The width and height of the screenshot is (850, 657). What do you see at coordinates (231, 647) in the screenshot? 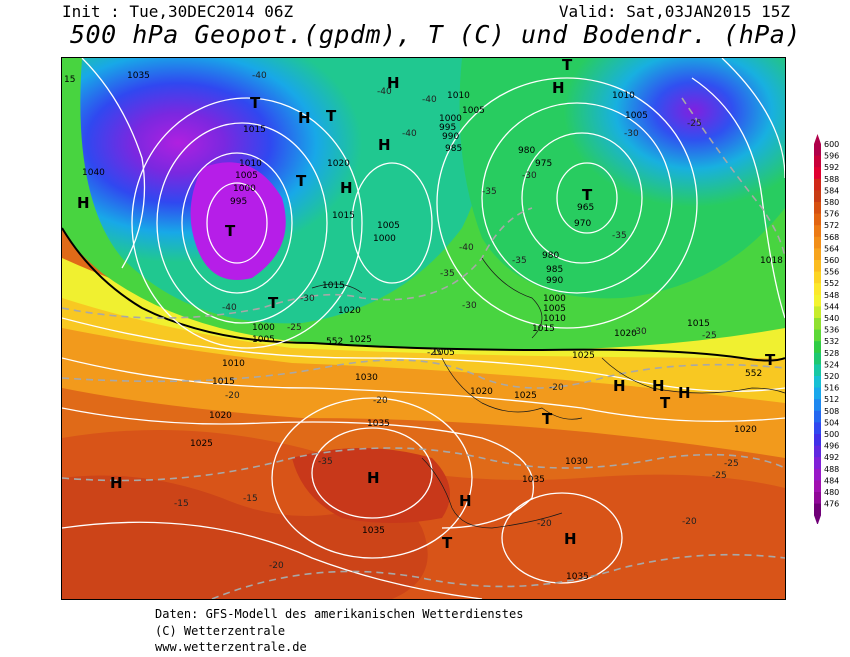
I see `footer-url: www.wetterzentrale.de` at bounding box center [231, 647].